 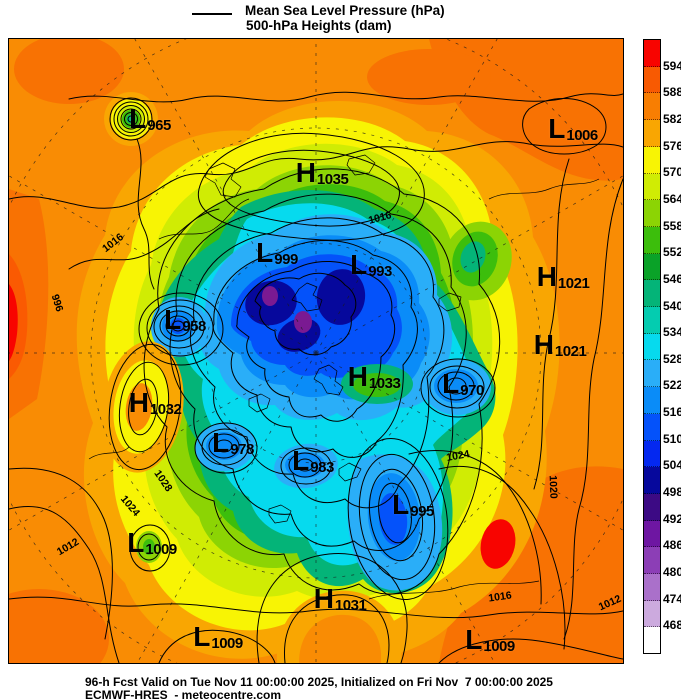 What do you see at coordinates (212, 14) in the screenshot?
I see `mslp-line-legend-symbol` at bounding box center [212, 14].